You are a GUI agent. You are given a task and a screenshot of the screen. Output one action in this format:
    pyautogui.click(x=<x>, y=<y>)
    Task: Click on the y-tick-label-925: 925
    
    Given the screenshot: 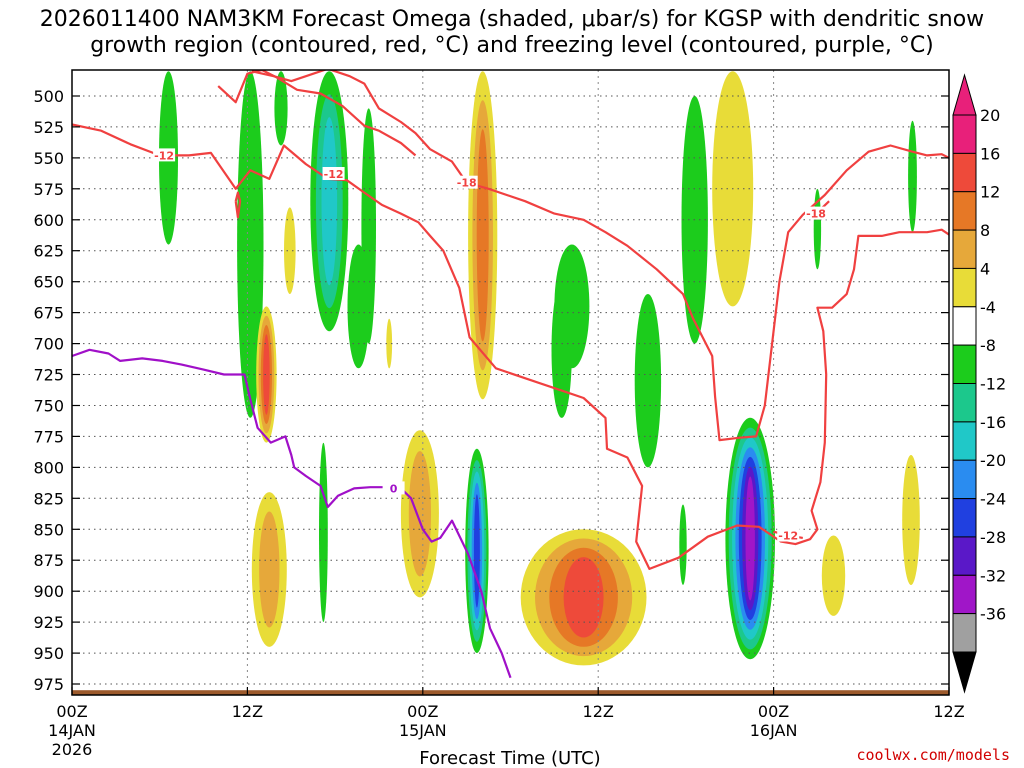 What is the action you would take?
    pyautogui.click(x=48, y=622)
    